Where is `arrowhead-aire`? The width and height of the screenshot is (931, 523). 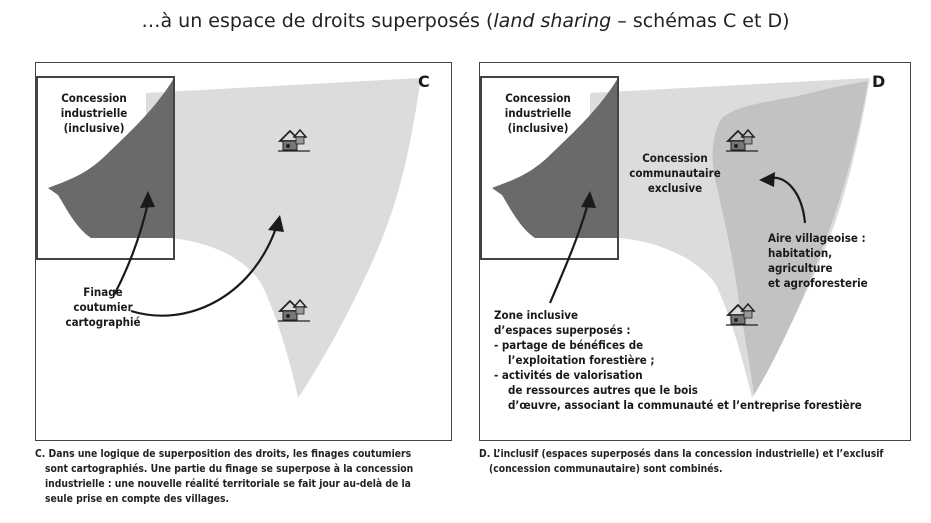
arrowhead-aire is located at coordinates (767, 179).